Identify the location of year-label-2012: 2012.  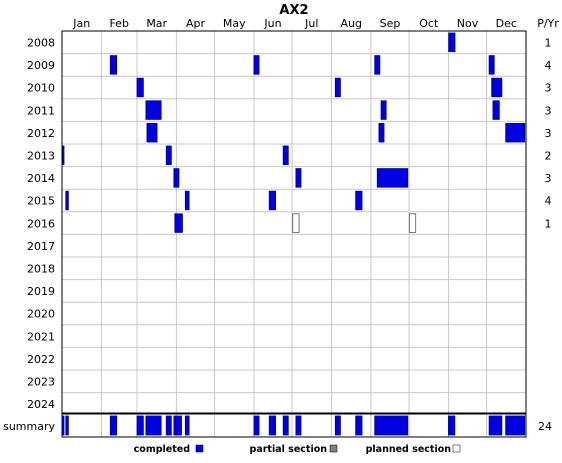
(41, 133).